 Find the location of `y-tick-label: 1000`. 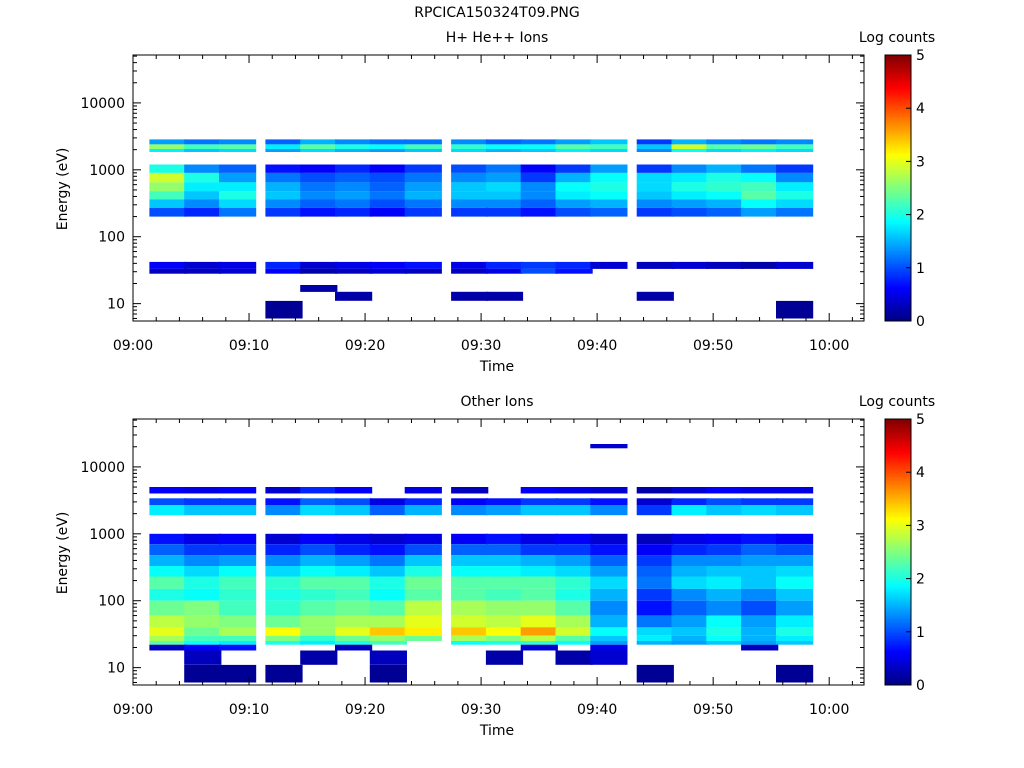

y-tick-label: 1000 is located at coordinates (107, 535).